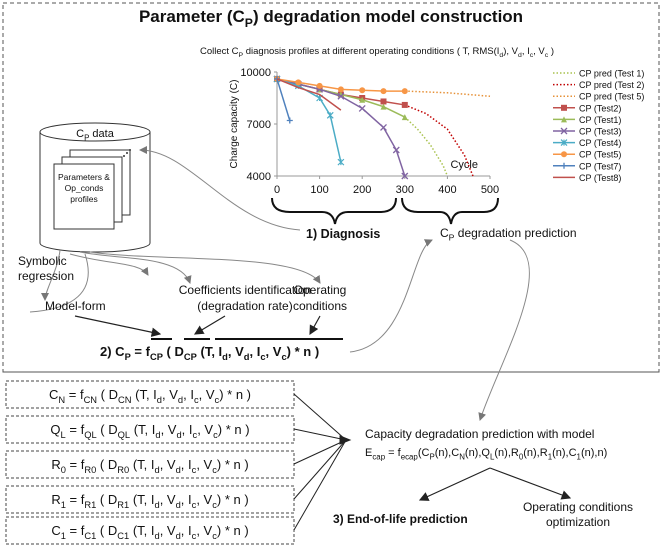 The height and width of the screenshot is (548, 662). What do you see at coordinates (173, 351) in the screenshot?
I see `cp-formula-part: ( D` at bounding box center [173, 351].